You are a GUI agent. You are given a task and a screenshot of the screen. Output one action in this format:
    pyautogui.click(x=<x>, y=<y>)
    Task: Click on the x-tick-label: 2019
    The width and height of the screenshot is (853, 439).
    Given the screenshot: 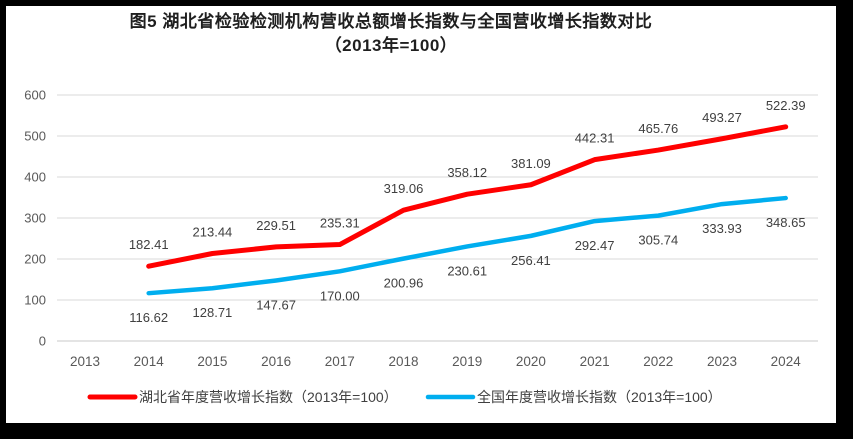 What is the action you would take?
    pyautogui.click(x=467, y=361)
    